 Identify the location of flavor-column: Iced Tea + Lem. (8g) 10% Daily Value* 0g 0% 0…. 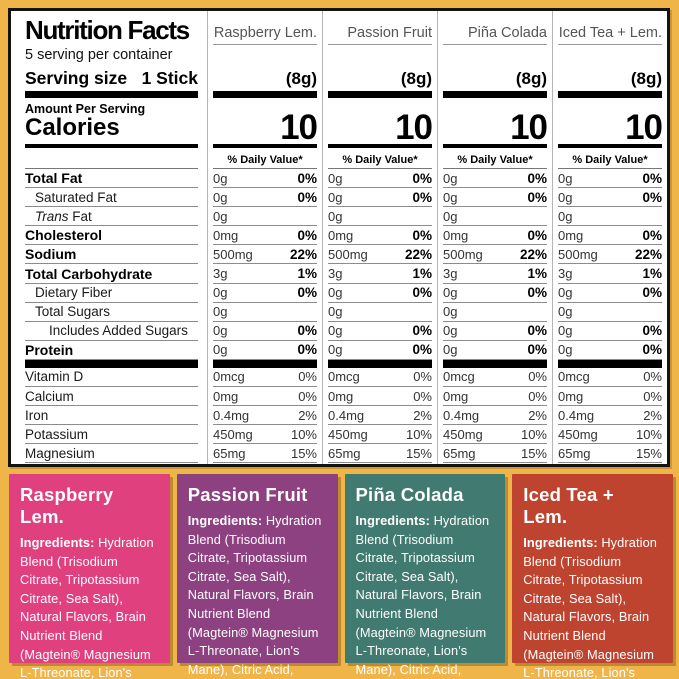
(609, 237).